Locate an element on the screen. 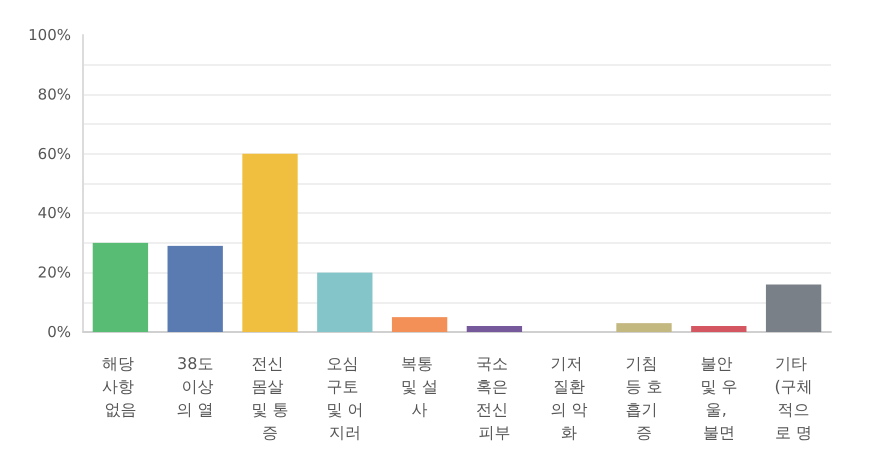 The width and height of the screenshot is (889, 475). x-tick-label: 기타 (구체적으로 명 is located at coordinates (793, 398).